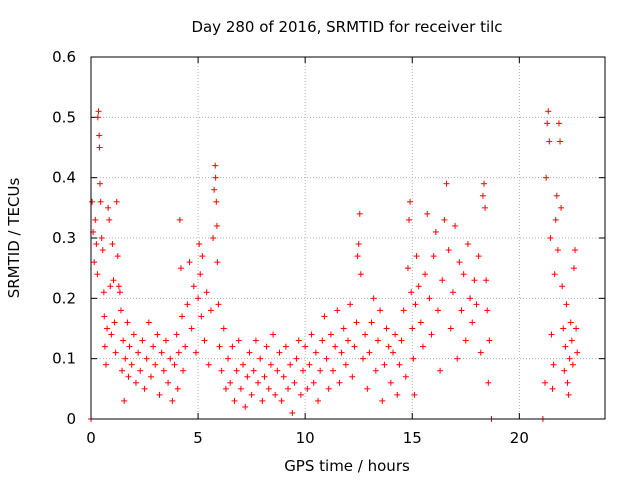 Image resolution: width=640 pixels, height=480 pixels. Describe the element at coordinates (412, 438) in the screenshot. I see `x-tick-label: 15` at that location.